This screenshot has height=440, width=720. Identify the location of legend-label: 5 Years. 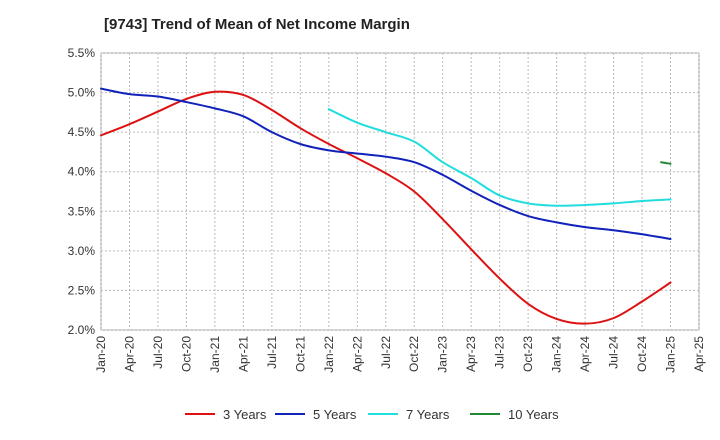
(335, 414).